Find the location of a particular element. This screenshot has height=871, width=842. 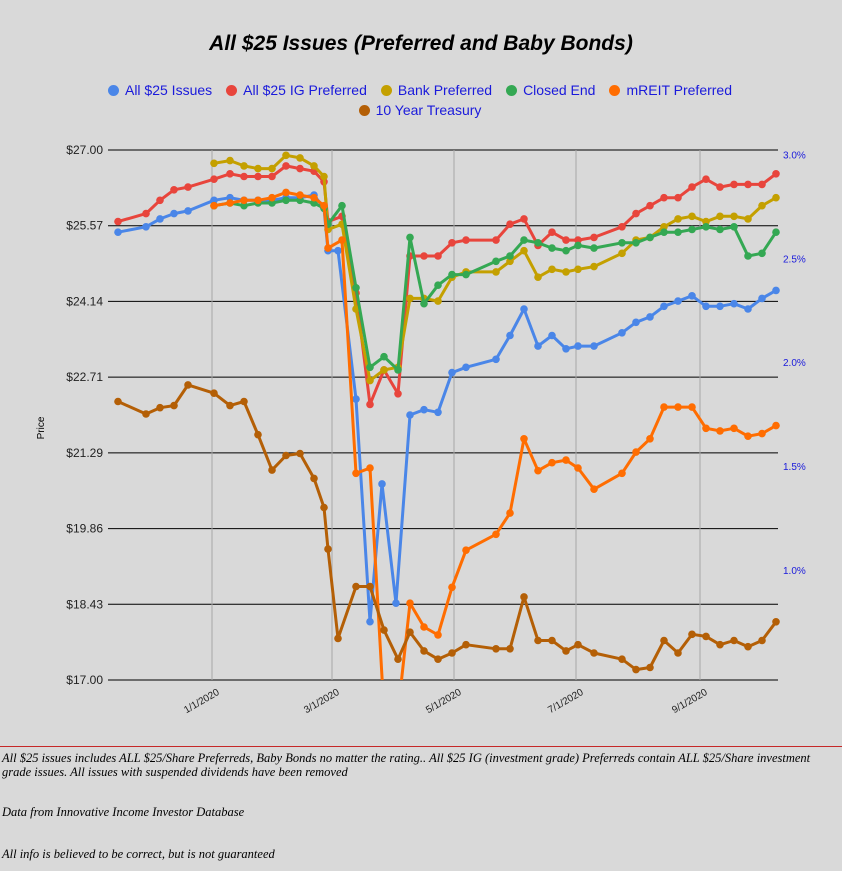

legend-item: mREIT Preferred is located at coordinates (670, 90).